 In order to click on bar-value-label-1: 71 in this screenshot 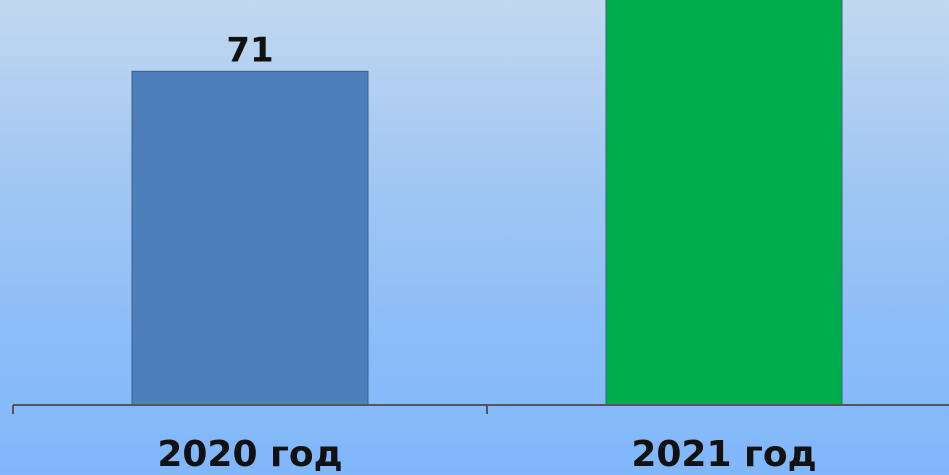, I will do `click(249, 50)`.